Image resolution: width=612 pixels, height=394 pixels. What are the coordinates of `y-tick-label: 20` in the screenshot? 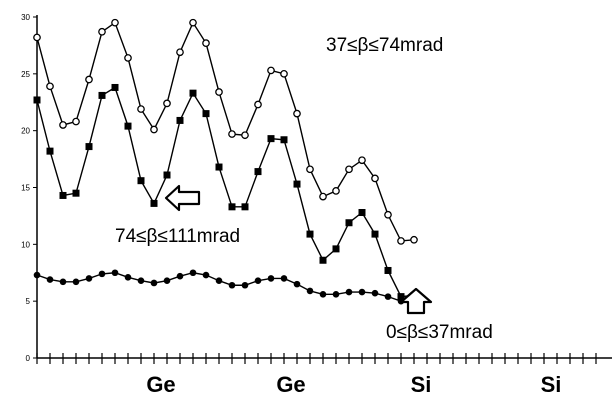 It's located at (25, 131).